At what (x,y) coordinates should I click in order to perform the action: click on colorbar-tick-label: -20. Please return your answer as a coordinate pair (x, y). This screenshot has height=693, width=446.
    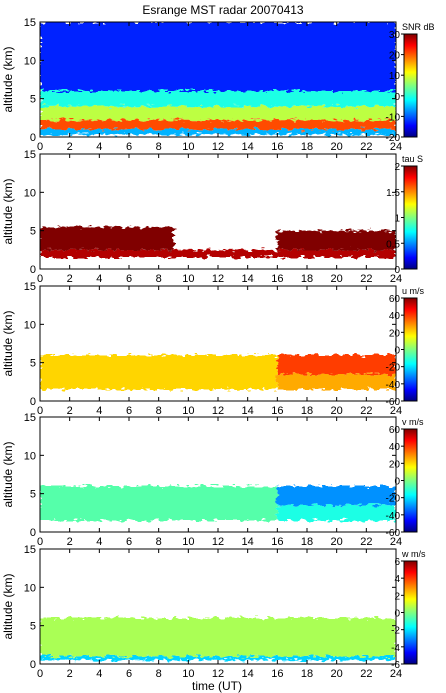
    Looking at the image, I should click on (393, 499).